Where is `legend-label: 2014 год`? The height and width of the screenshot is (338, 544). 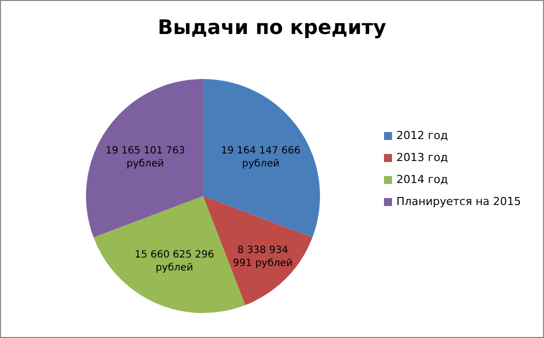 legend-label: 2014 год is located at coordinates (422, 179).